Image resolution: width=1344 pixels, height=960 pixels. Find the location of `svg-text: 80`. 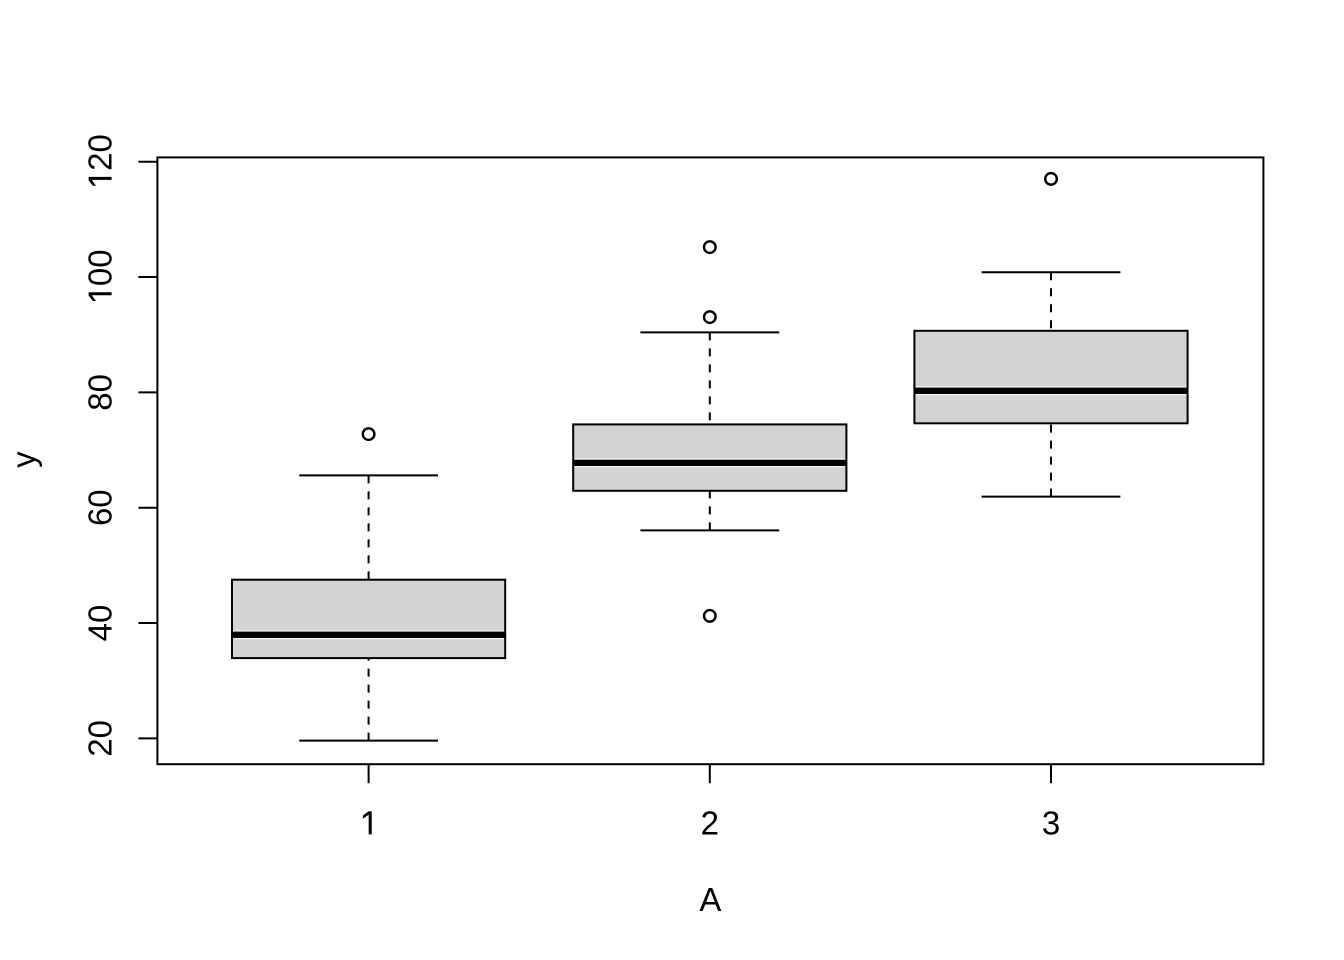

svg-text: 80 is located at coordinates (100, 392).